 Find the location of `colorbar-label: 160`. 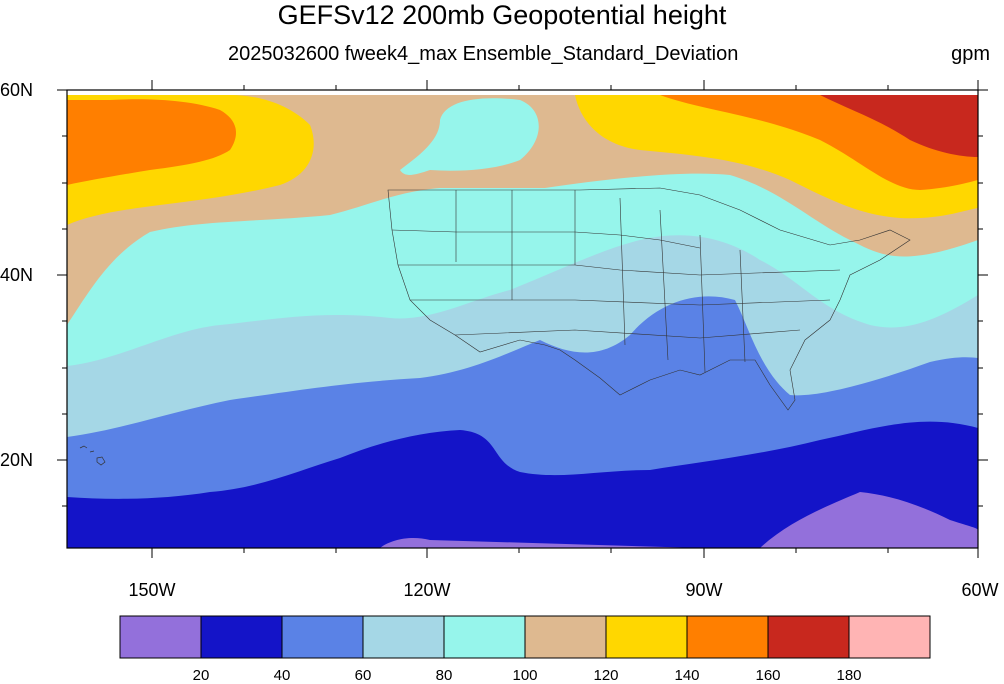

colorbar-label: 160 is located at coordinates (768, 675).